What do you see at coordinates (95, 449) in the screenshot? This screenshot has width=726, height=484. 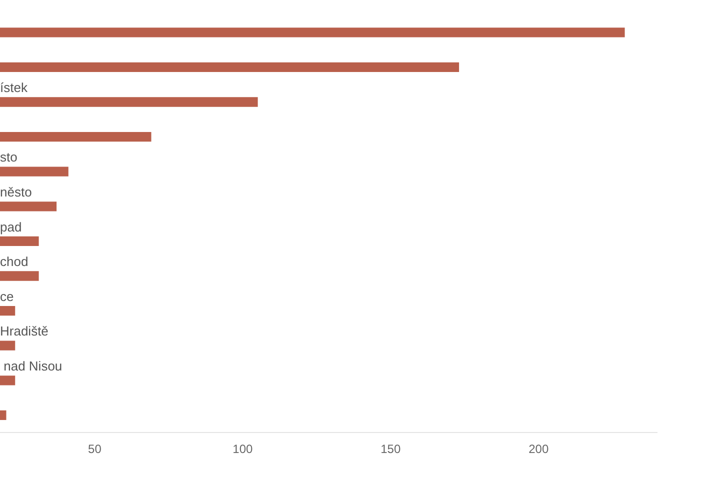 I see `x-tick-label: 50` at bounding box center [95, 449].